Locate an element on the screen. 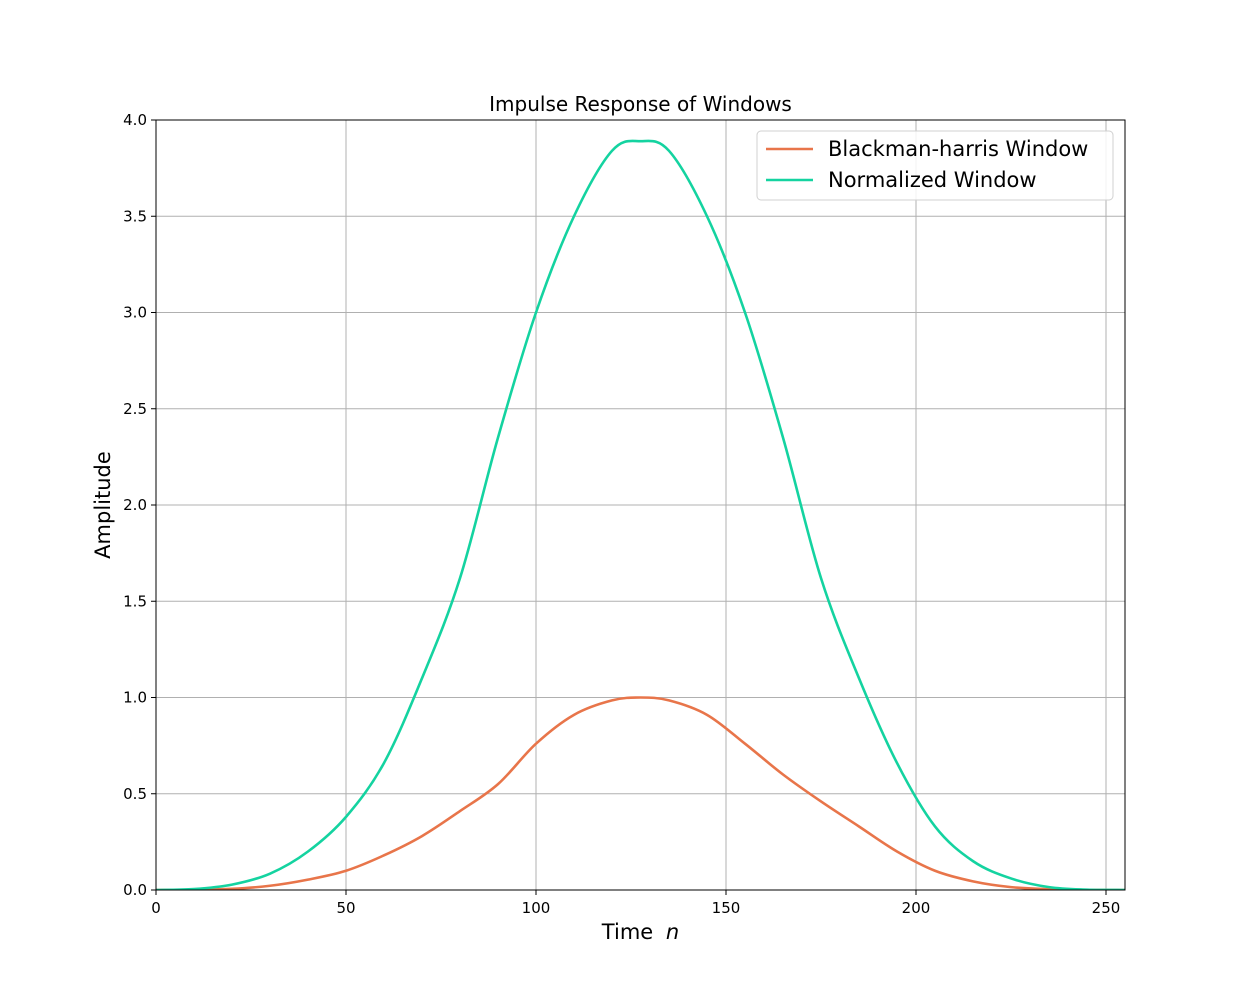 The width and height of the screenshot is (1250, 1000). legend-box is located at coordinates (935, 165).